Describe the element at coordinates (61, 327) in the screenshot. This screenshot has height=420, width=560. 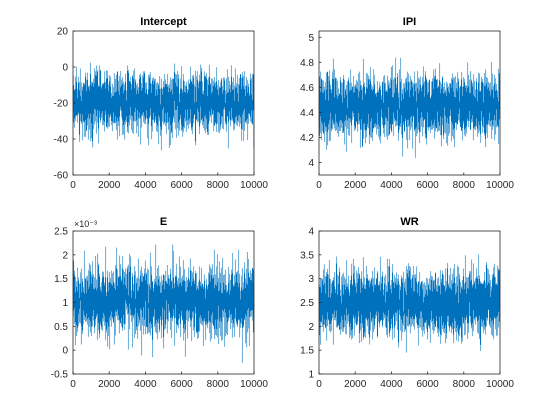
I see `y-tick-label: 0.5` at that location.